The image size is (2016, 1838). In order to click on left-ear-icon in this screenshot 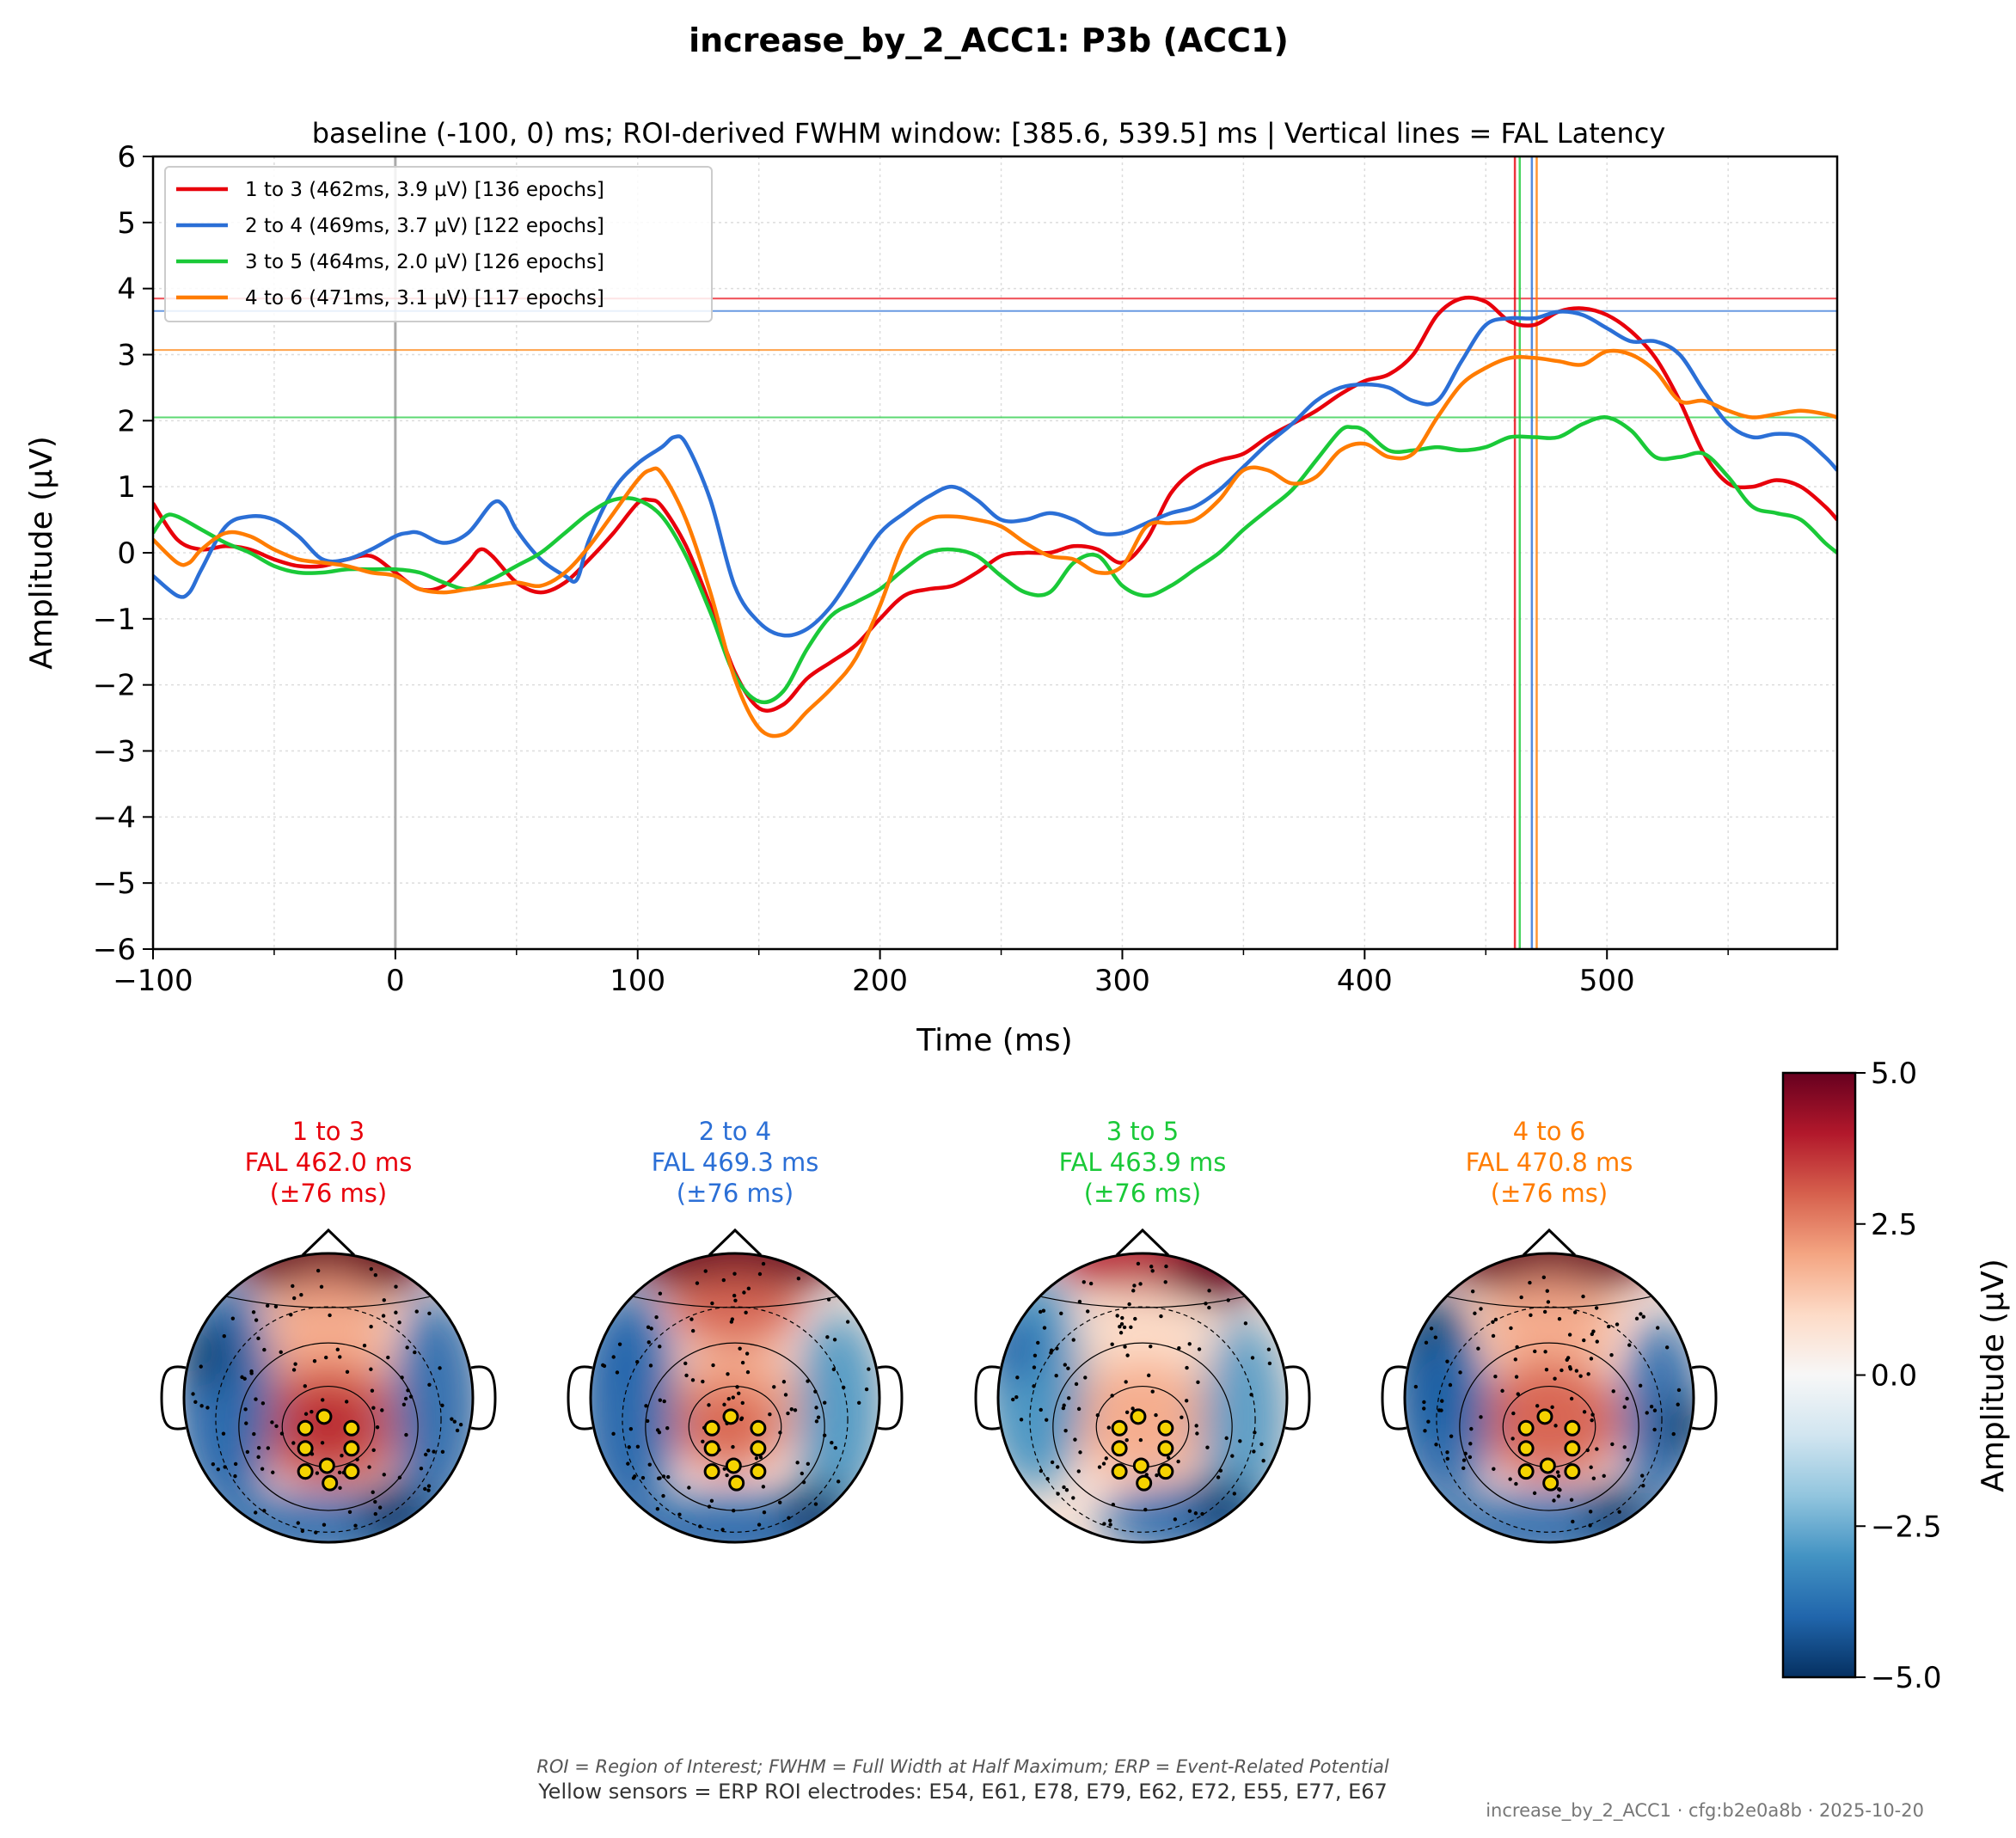, I will do `click(173, 1398)`.